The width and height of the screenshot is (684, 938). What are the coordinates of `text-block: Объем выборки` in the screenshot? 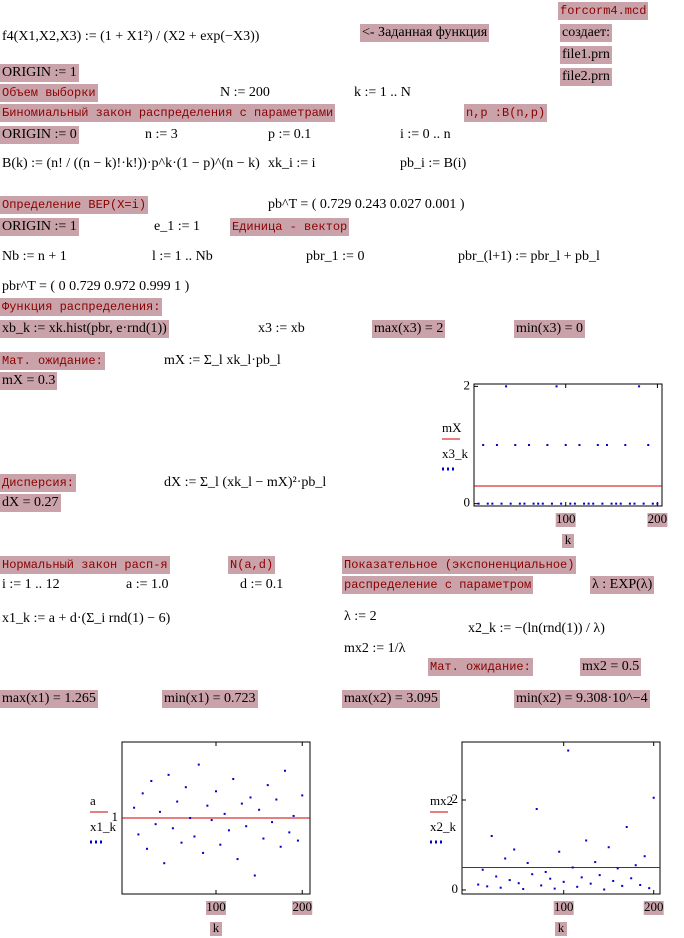 It's located at (49, 93).